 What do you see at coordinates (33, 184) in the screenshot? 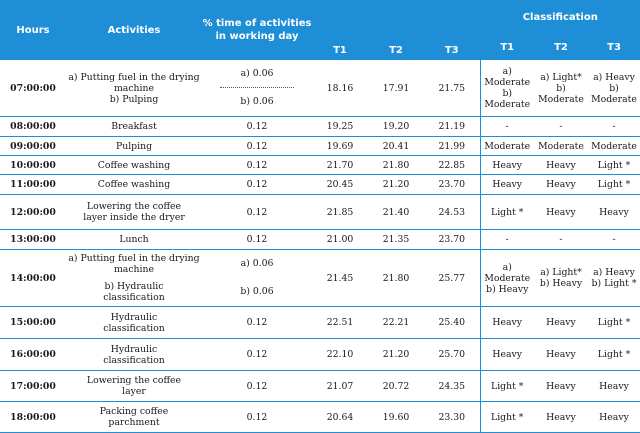
I see `hour-cell: 11:00:00` at bounding box center [33, 184].